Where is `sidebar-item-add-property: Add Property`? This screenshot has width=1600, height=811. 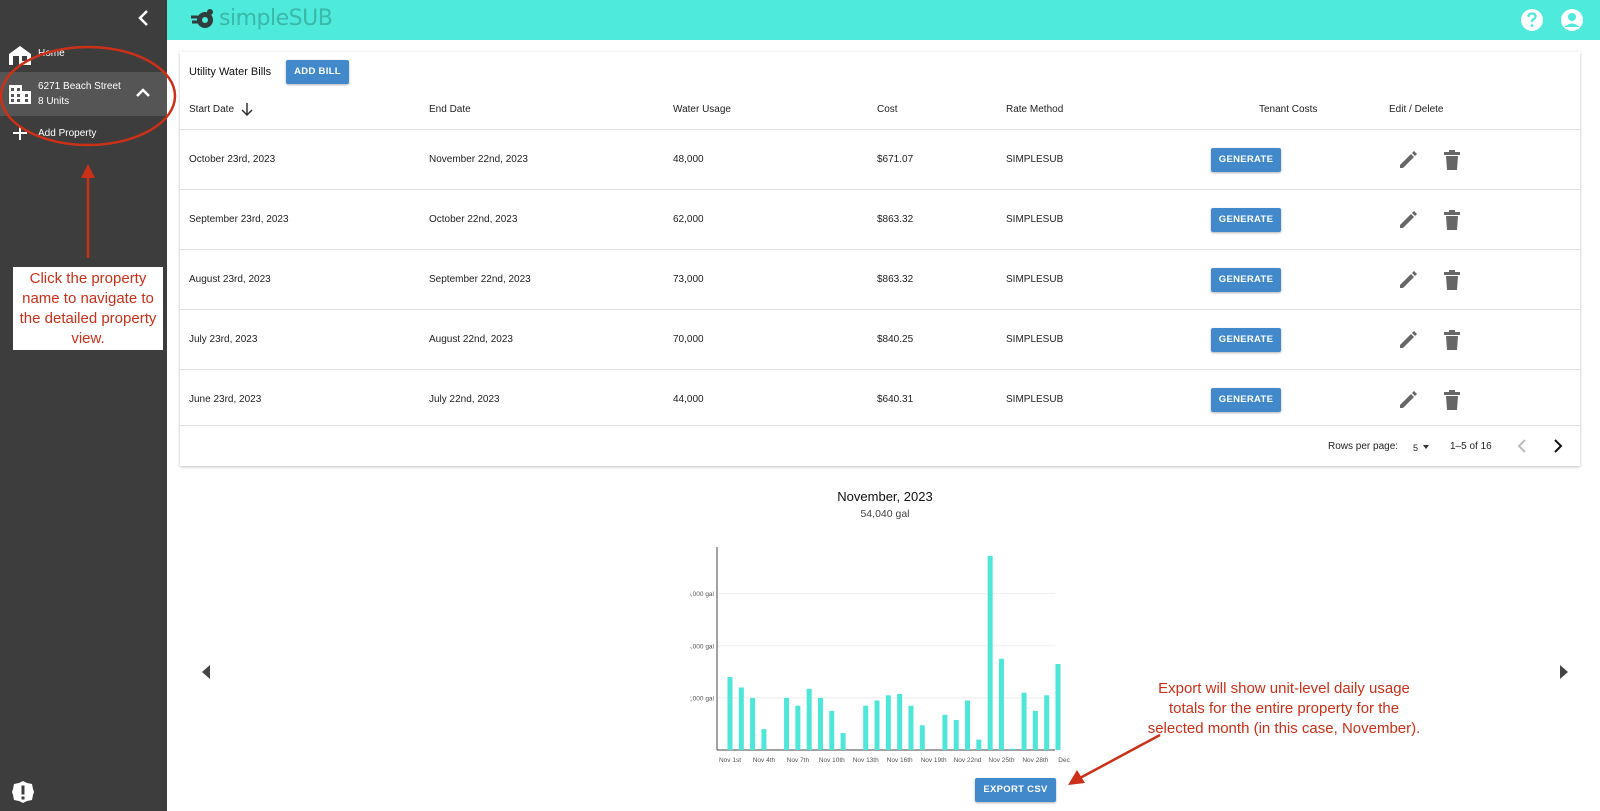 sidebar-item-add-property: Add Property is located at coordinates (85, 134).